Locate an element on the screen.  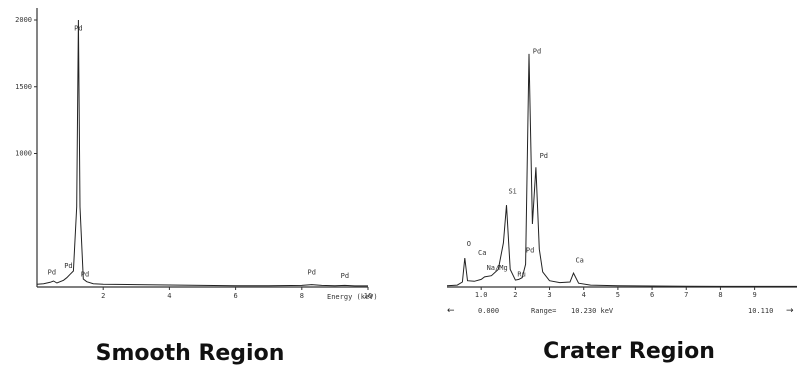
smooth-x-tick-label: 8 is located at coordinates (302, 296).